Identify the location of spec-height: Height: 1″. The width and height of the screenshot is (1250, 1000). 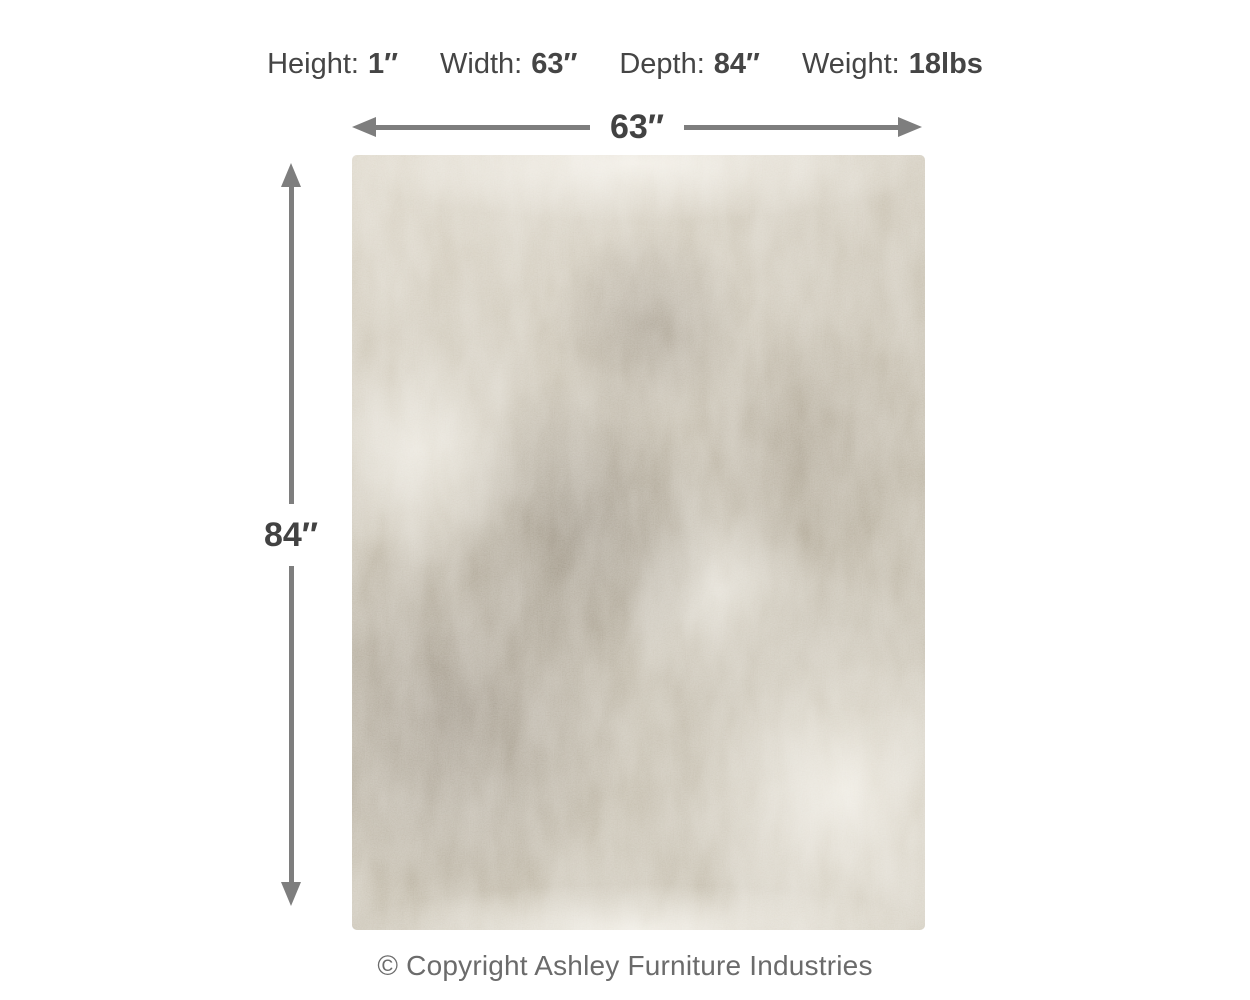
(332, 64).